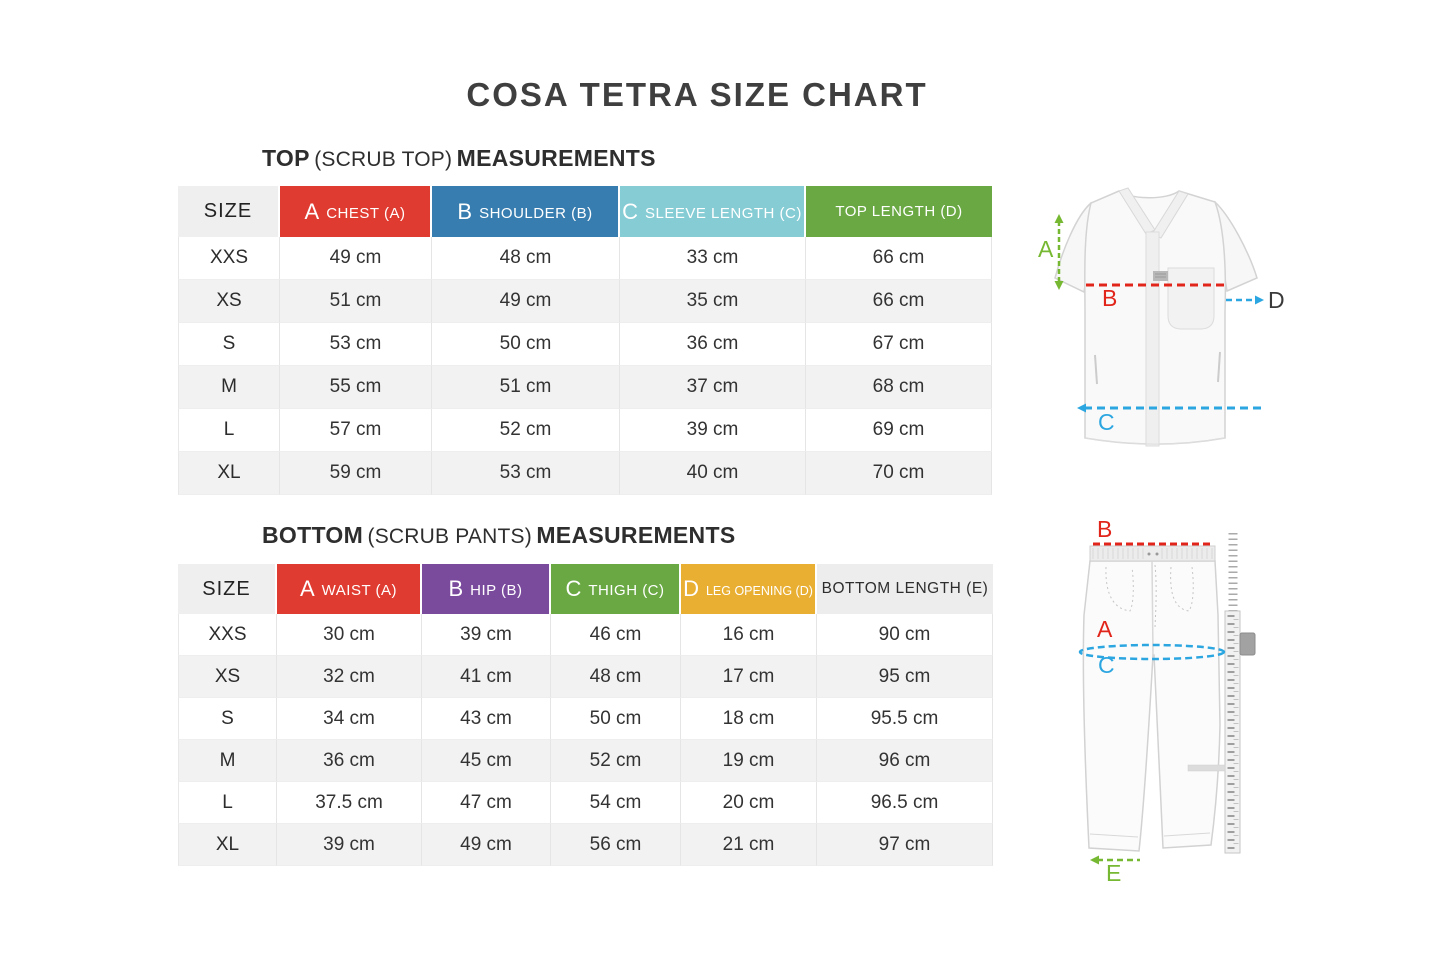 The width and height of the screenshot is (1445, 963). Describe the element at coordinates (349, 719) in the screenshot. I see `cell-waist: 34 cm` at that location.